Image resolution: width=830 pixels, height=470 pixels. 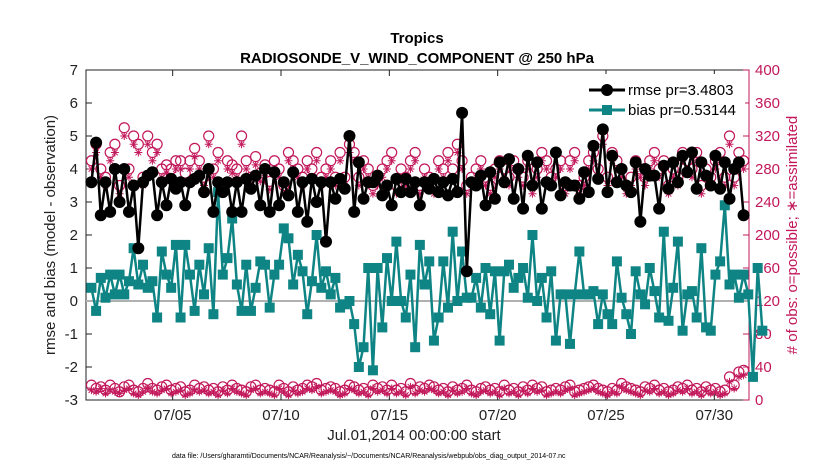 I want to click on y2-axis-label: # of obs: o=possible; ∗=assimilated, so click(x=792, y=235).